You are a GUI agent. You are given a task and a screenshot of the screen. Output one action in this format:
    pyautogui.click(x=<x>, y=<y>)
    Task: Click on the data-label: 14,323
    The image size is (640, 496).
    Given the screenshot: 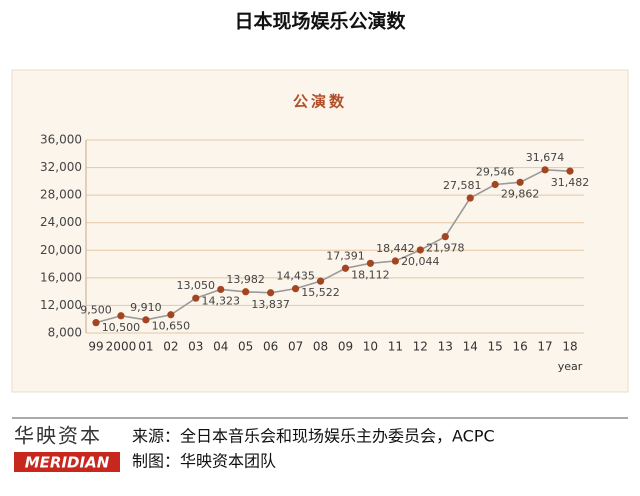 What is the action you would take?
    pyautogui.click(x=220, y=300)
    